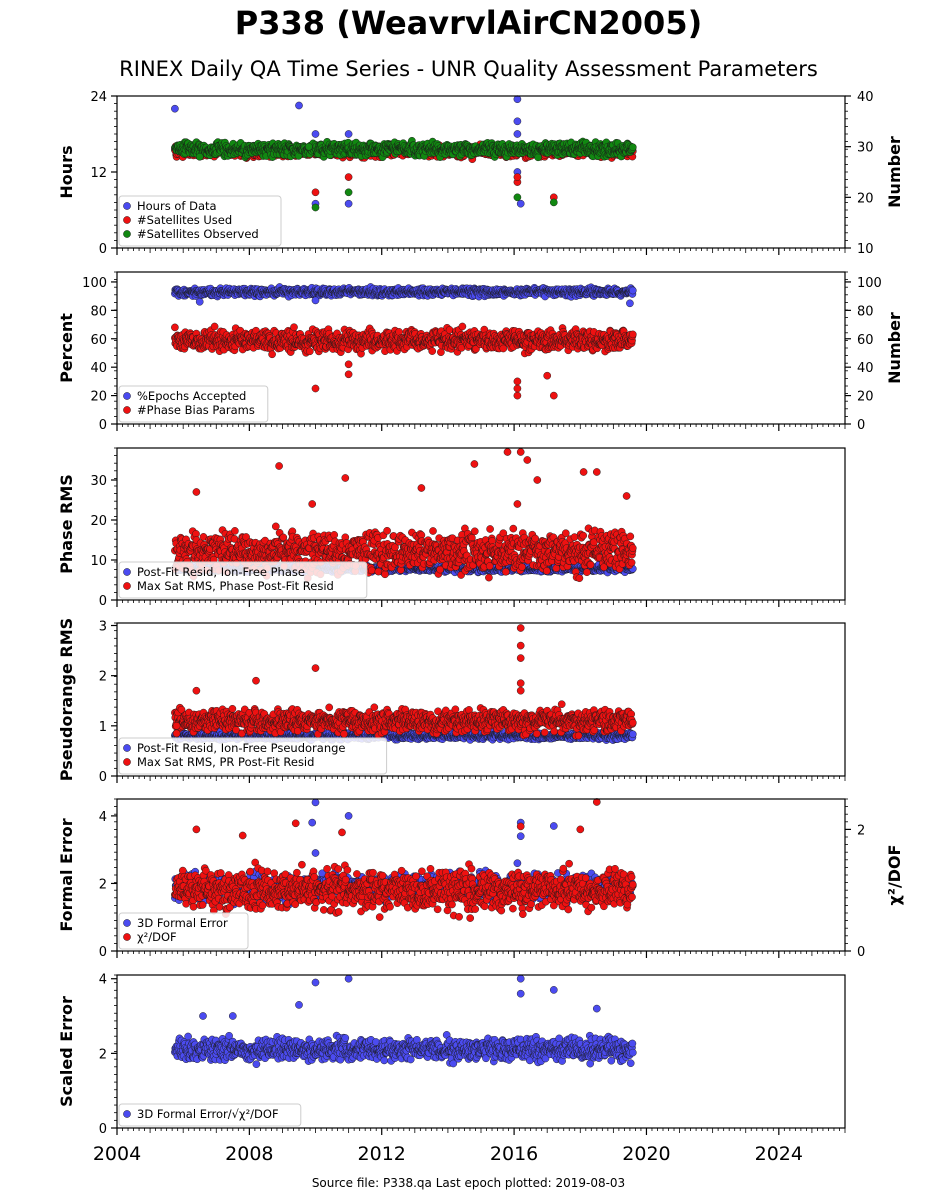 The height and width of the screenshot is (1200, 937). What do you see at coordinates (94, 283) in the screenshot?
I see `y-tick-label: 100` at bounding box center [94, 283].